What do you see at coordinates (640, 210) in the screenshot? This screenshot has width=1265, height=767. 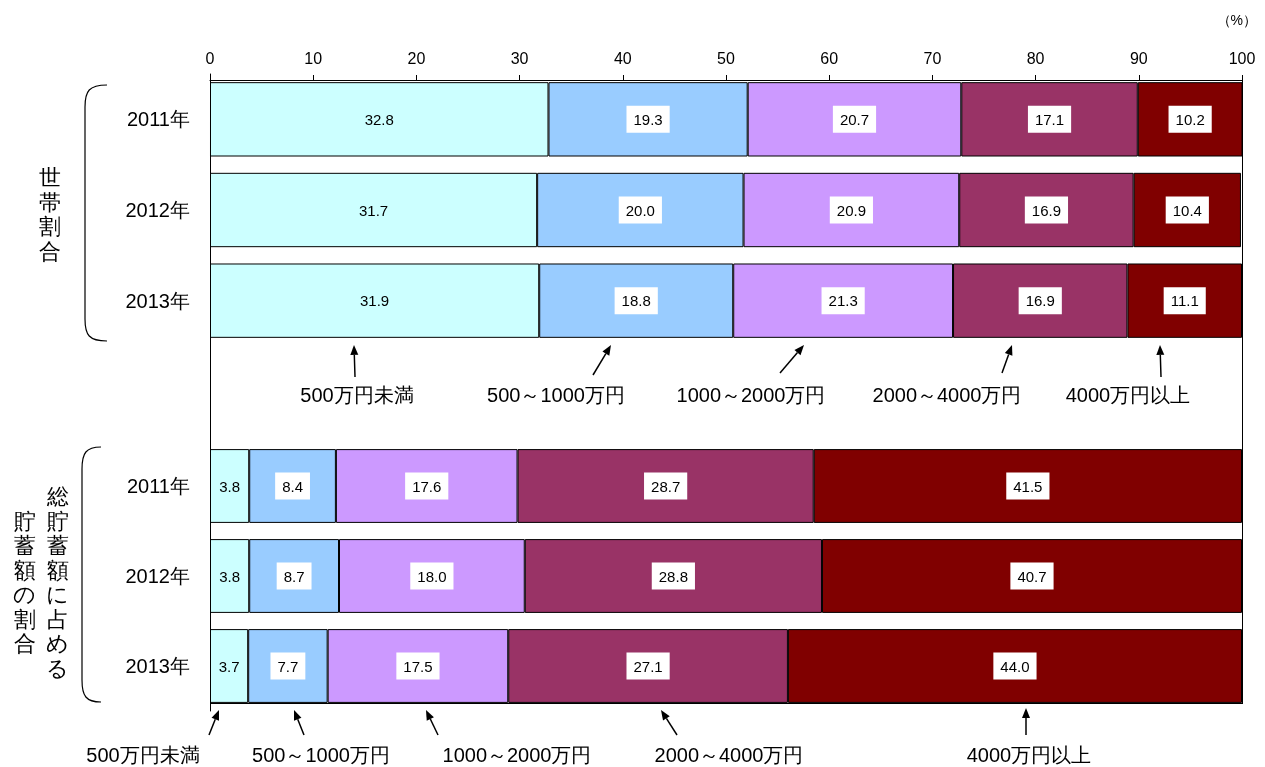 I see `data-label: 20.0` at bounding box center [640, 210].